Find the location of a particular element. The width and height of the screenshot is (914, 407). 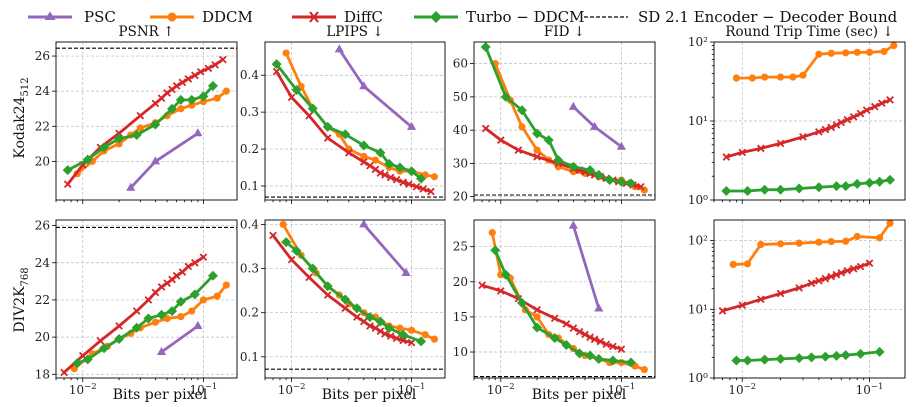

legend-triangle-icon is located at coordinates (50, 15).